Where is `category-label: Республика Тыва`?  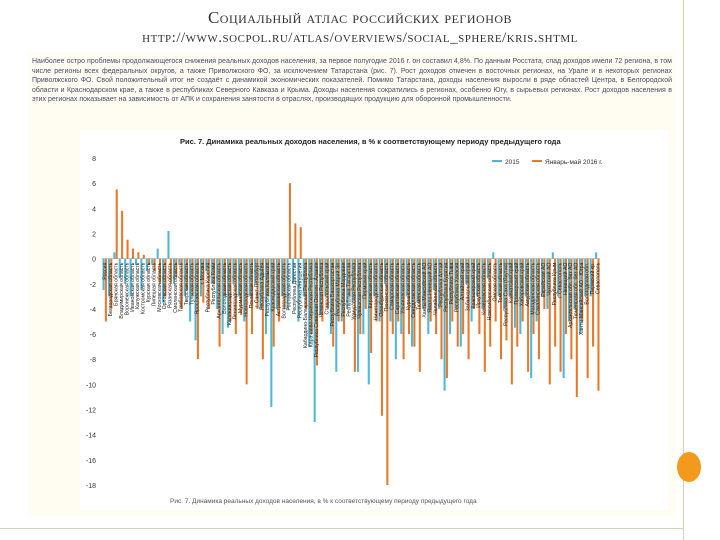 category-label: Республика Тыва is located at coordinates (452, 284).